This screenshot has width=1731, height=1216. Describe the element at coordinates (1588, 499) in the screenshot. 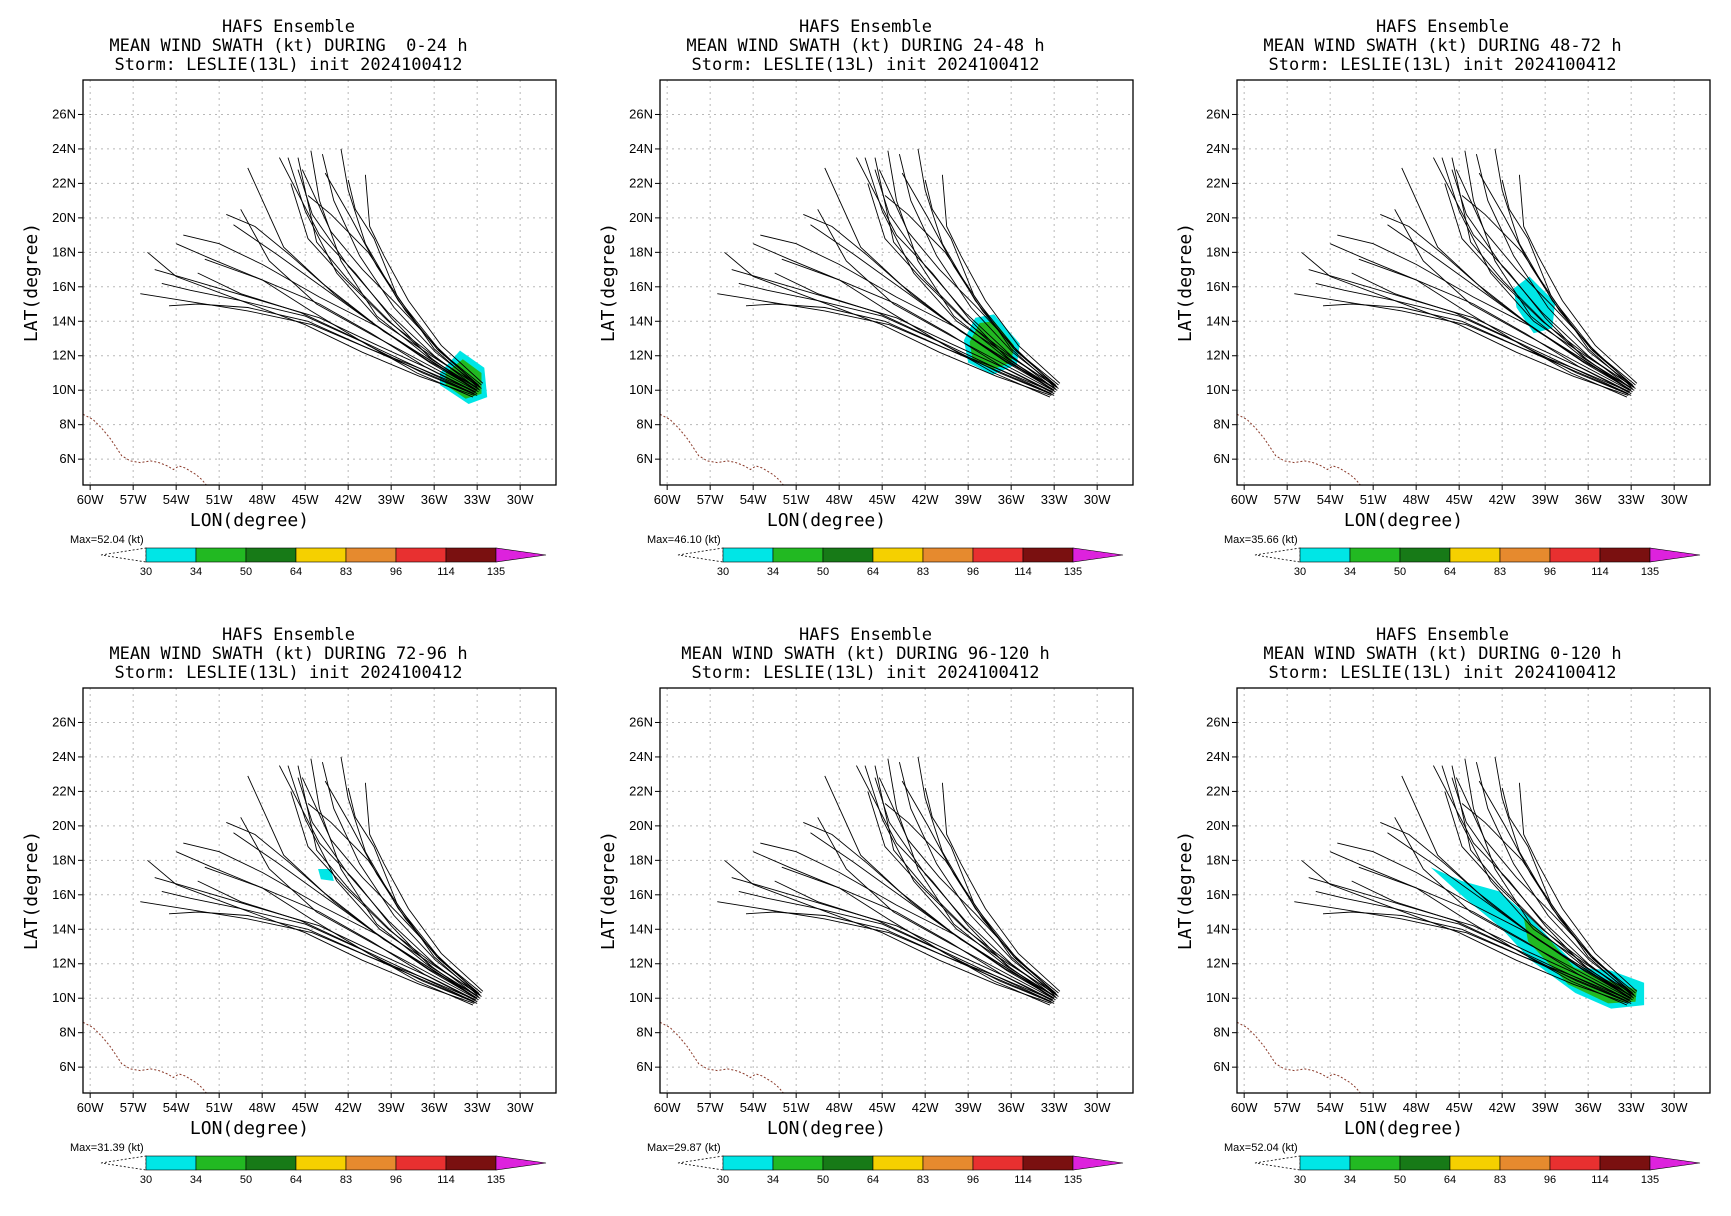

I see `x-tick-label: 36W` at that location.